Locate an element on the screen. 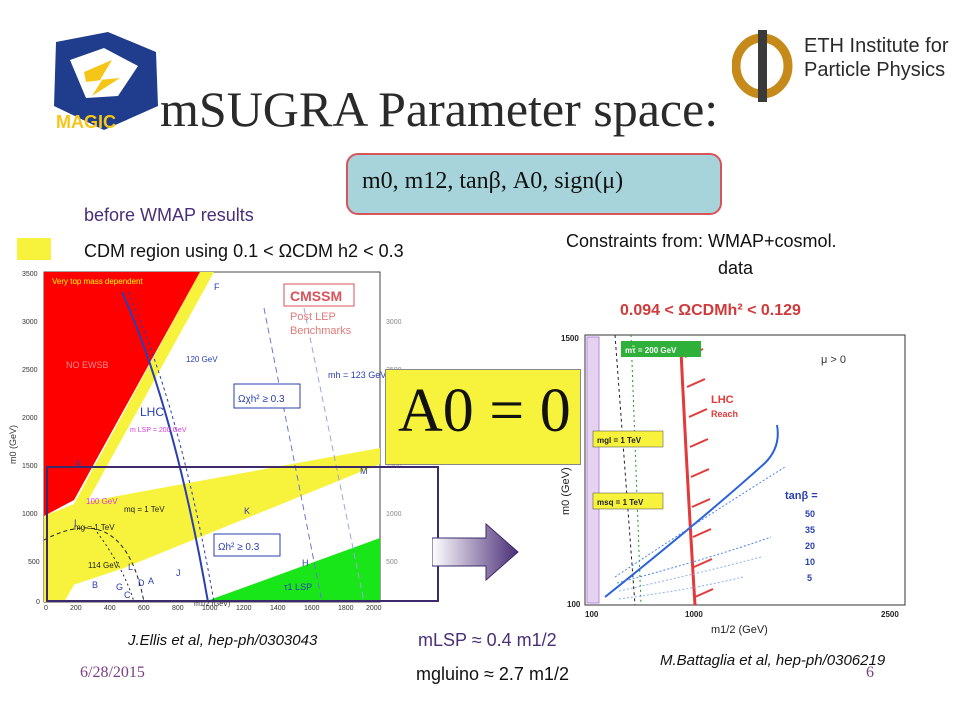 The height and width of the screenshot is (720, 960). right-lhc-reach-line is located at coordinates (688, 478).